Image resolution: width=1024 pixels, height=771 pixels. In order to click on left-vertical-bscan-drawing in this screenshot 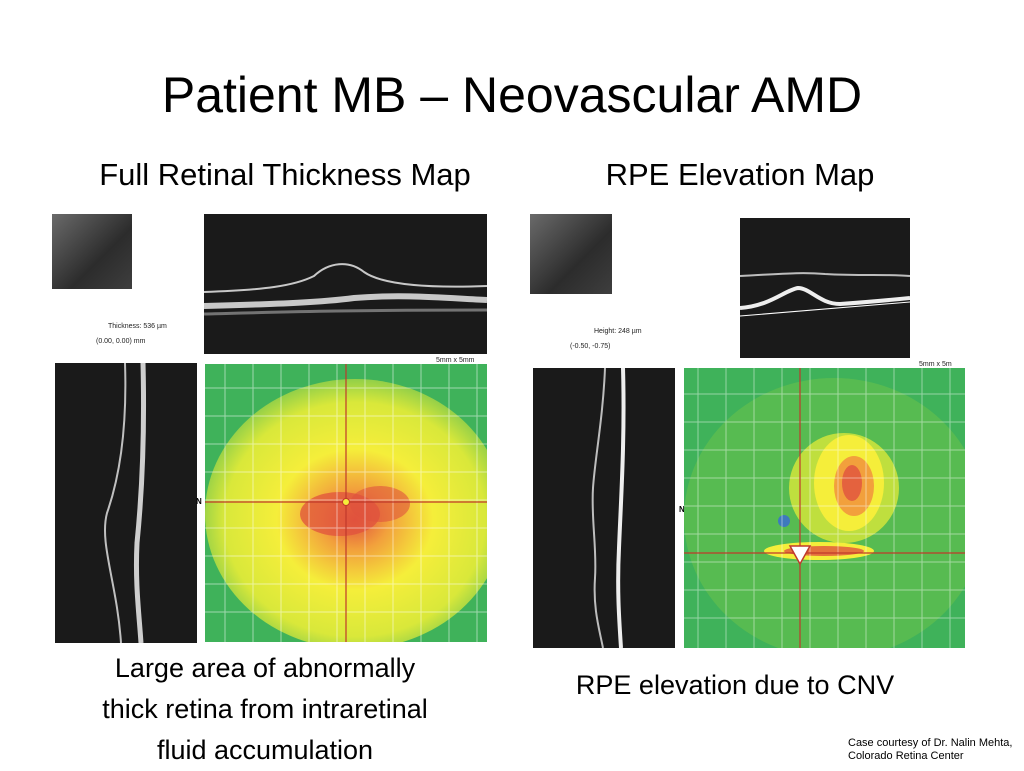, I will do `click(125, 503)`.